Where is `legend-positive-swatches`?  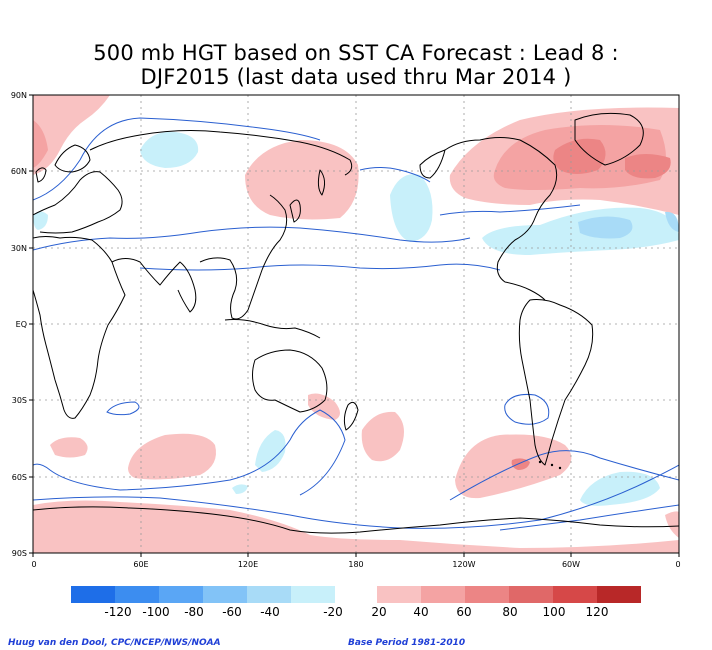 legend-positive-swatches is located at coordinates (509, 594).